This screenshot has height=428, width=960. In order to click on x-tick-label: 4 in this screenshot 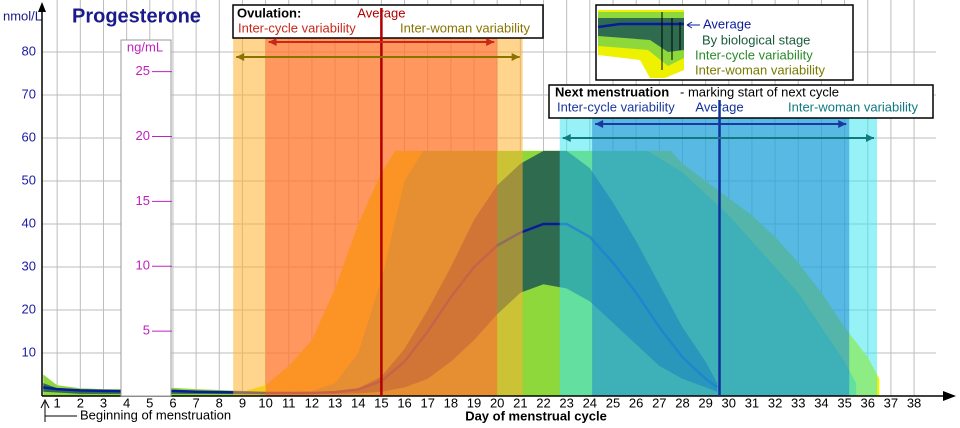, I will do `click(126, 402)`.